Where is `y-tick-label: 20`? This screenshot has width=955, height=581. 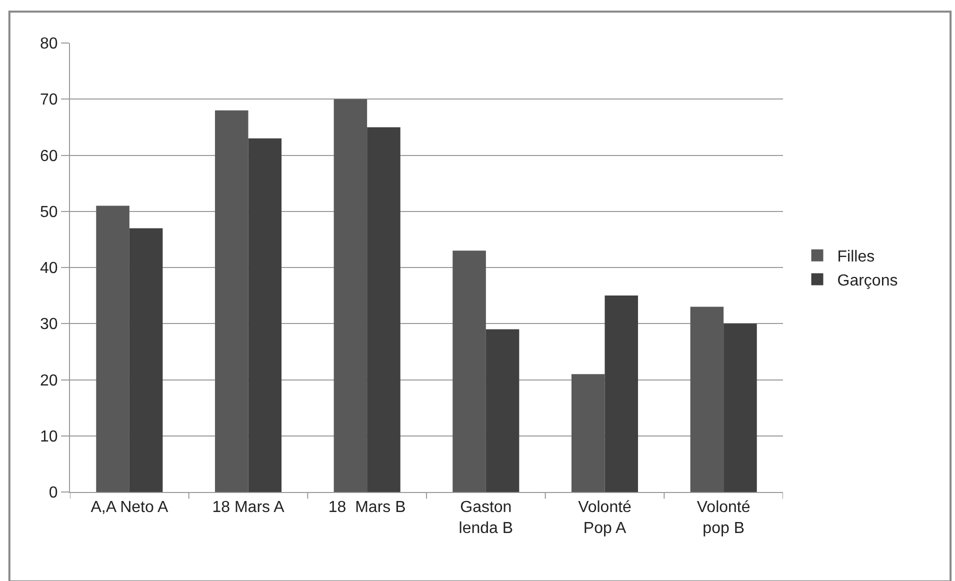
y-tick-label: 20 is located at coordinates (49, 381).